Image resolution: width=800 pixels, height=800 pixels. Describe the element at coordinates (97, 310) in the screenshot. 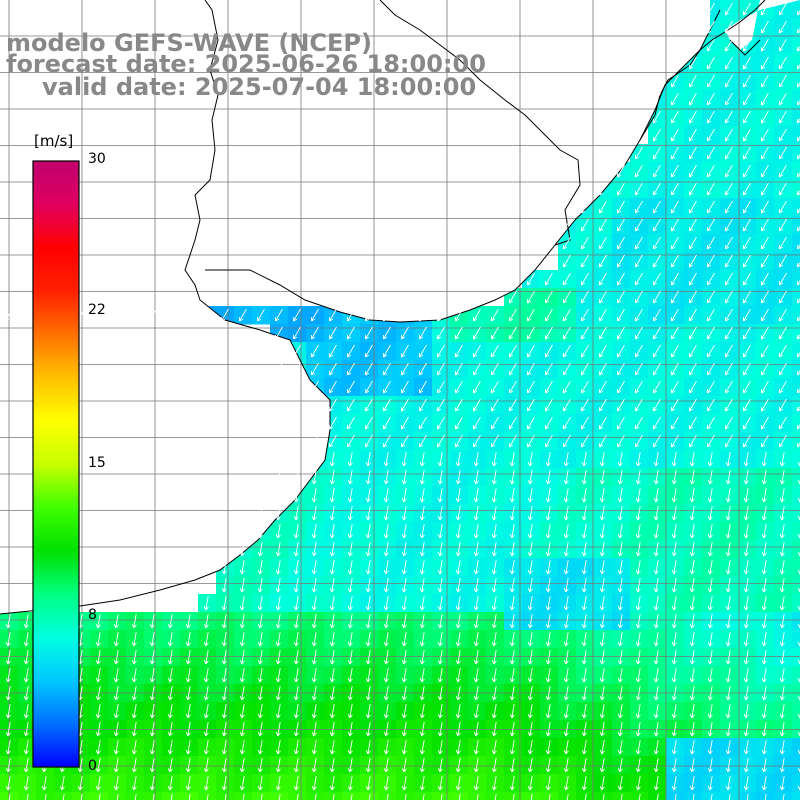

I see `colorbar-tick-22: 22` at that location.